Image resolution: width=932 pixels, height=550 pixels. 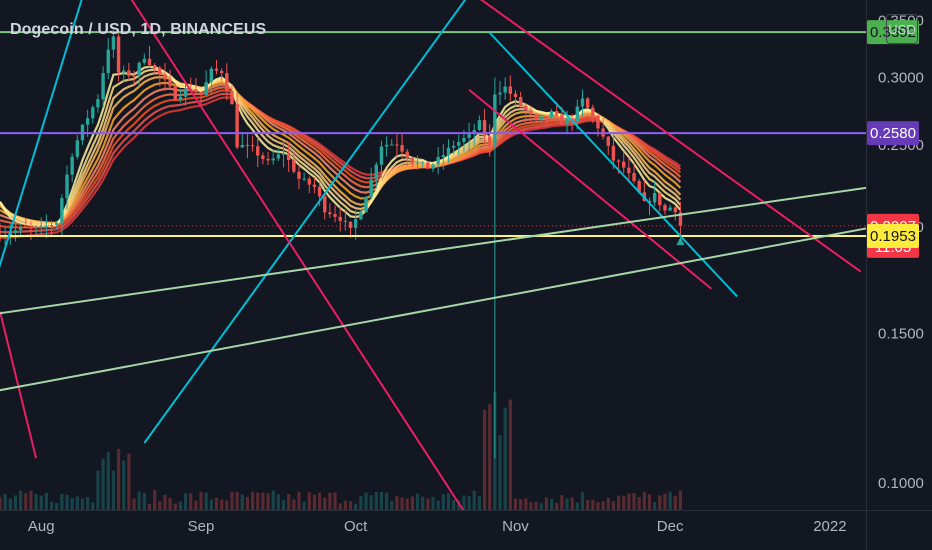 What do you see at coordinates (138, 29) in the screenshot?
I see `chart-title: Dogecoin / USD, 1D, BINANCEUS` at bounding box center [138, 29].